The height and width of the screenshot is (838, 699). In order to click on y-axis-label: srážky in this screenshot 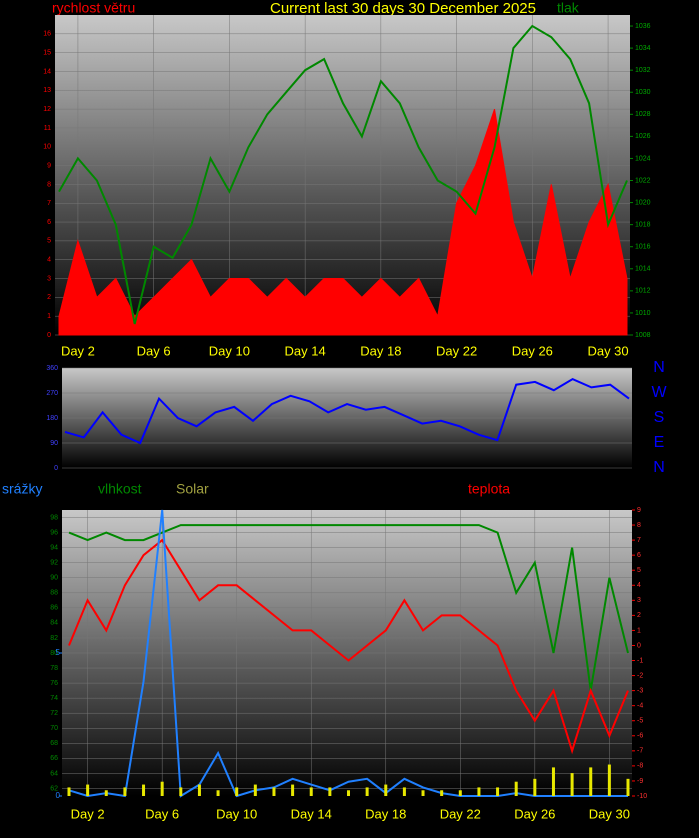, I will do `click(22, 489)`.